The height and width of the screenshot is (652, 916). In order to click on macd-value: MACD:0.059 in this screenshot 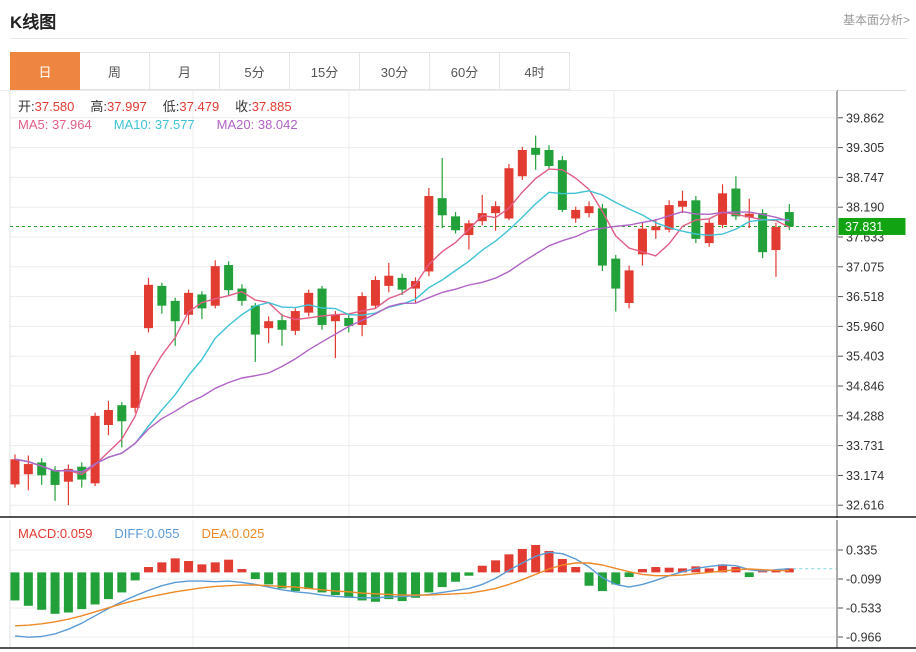, I will do `click(55, 533)`.